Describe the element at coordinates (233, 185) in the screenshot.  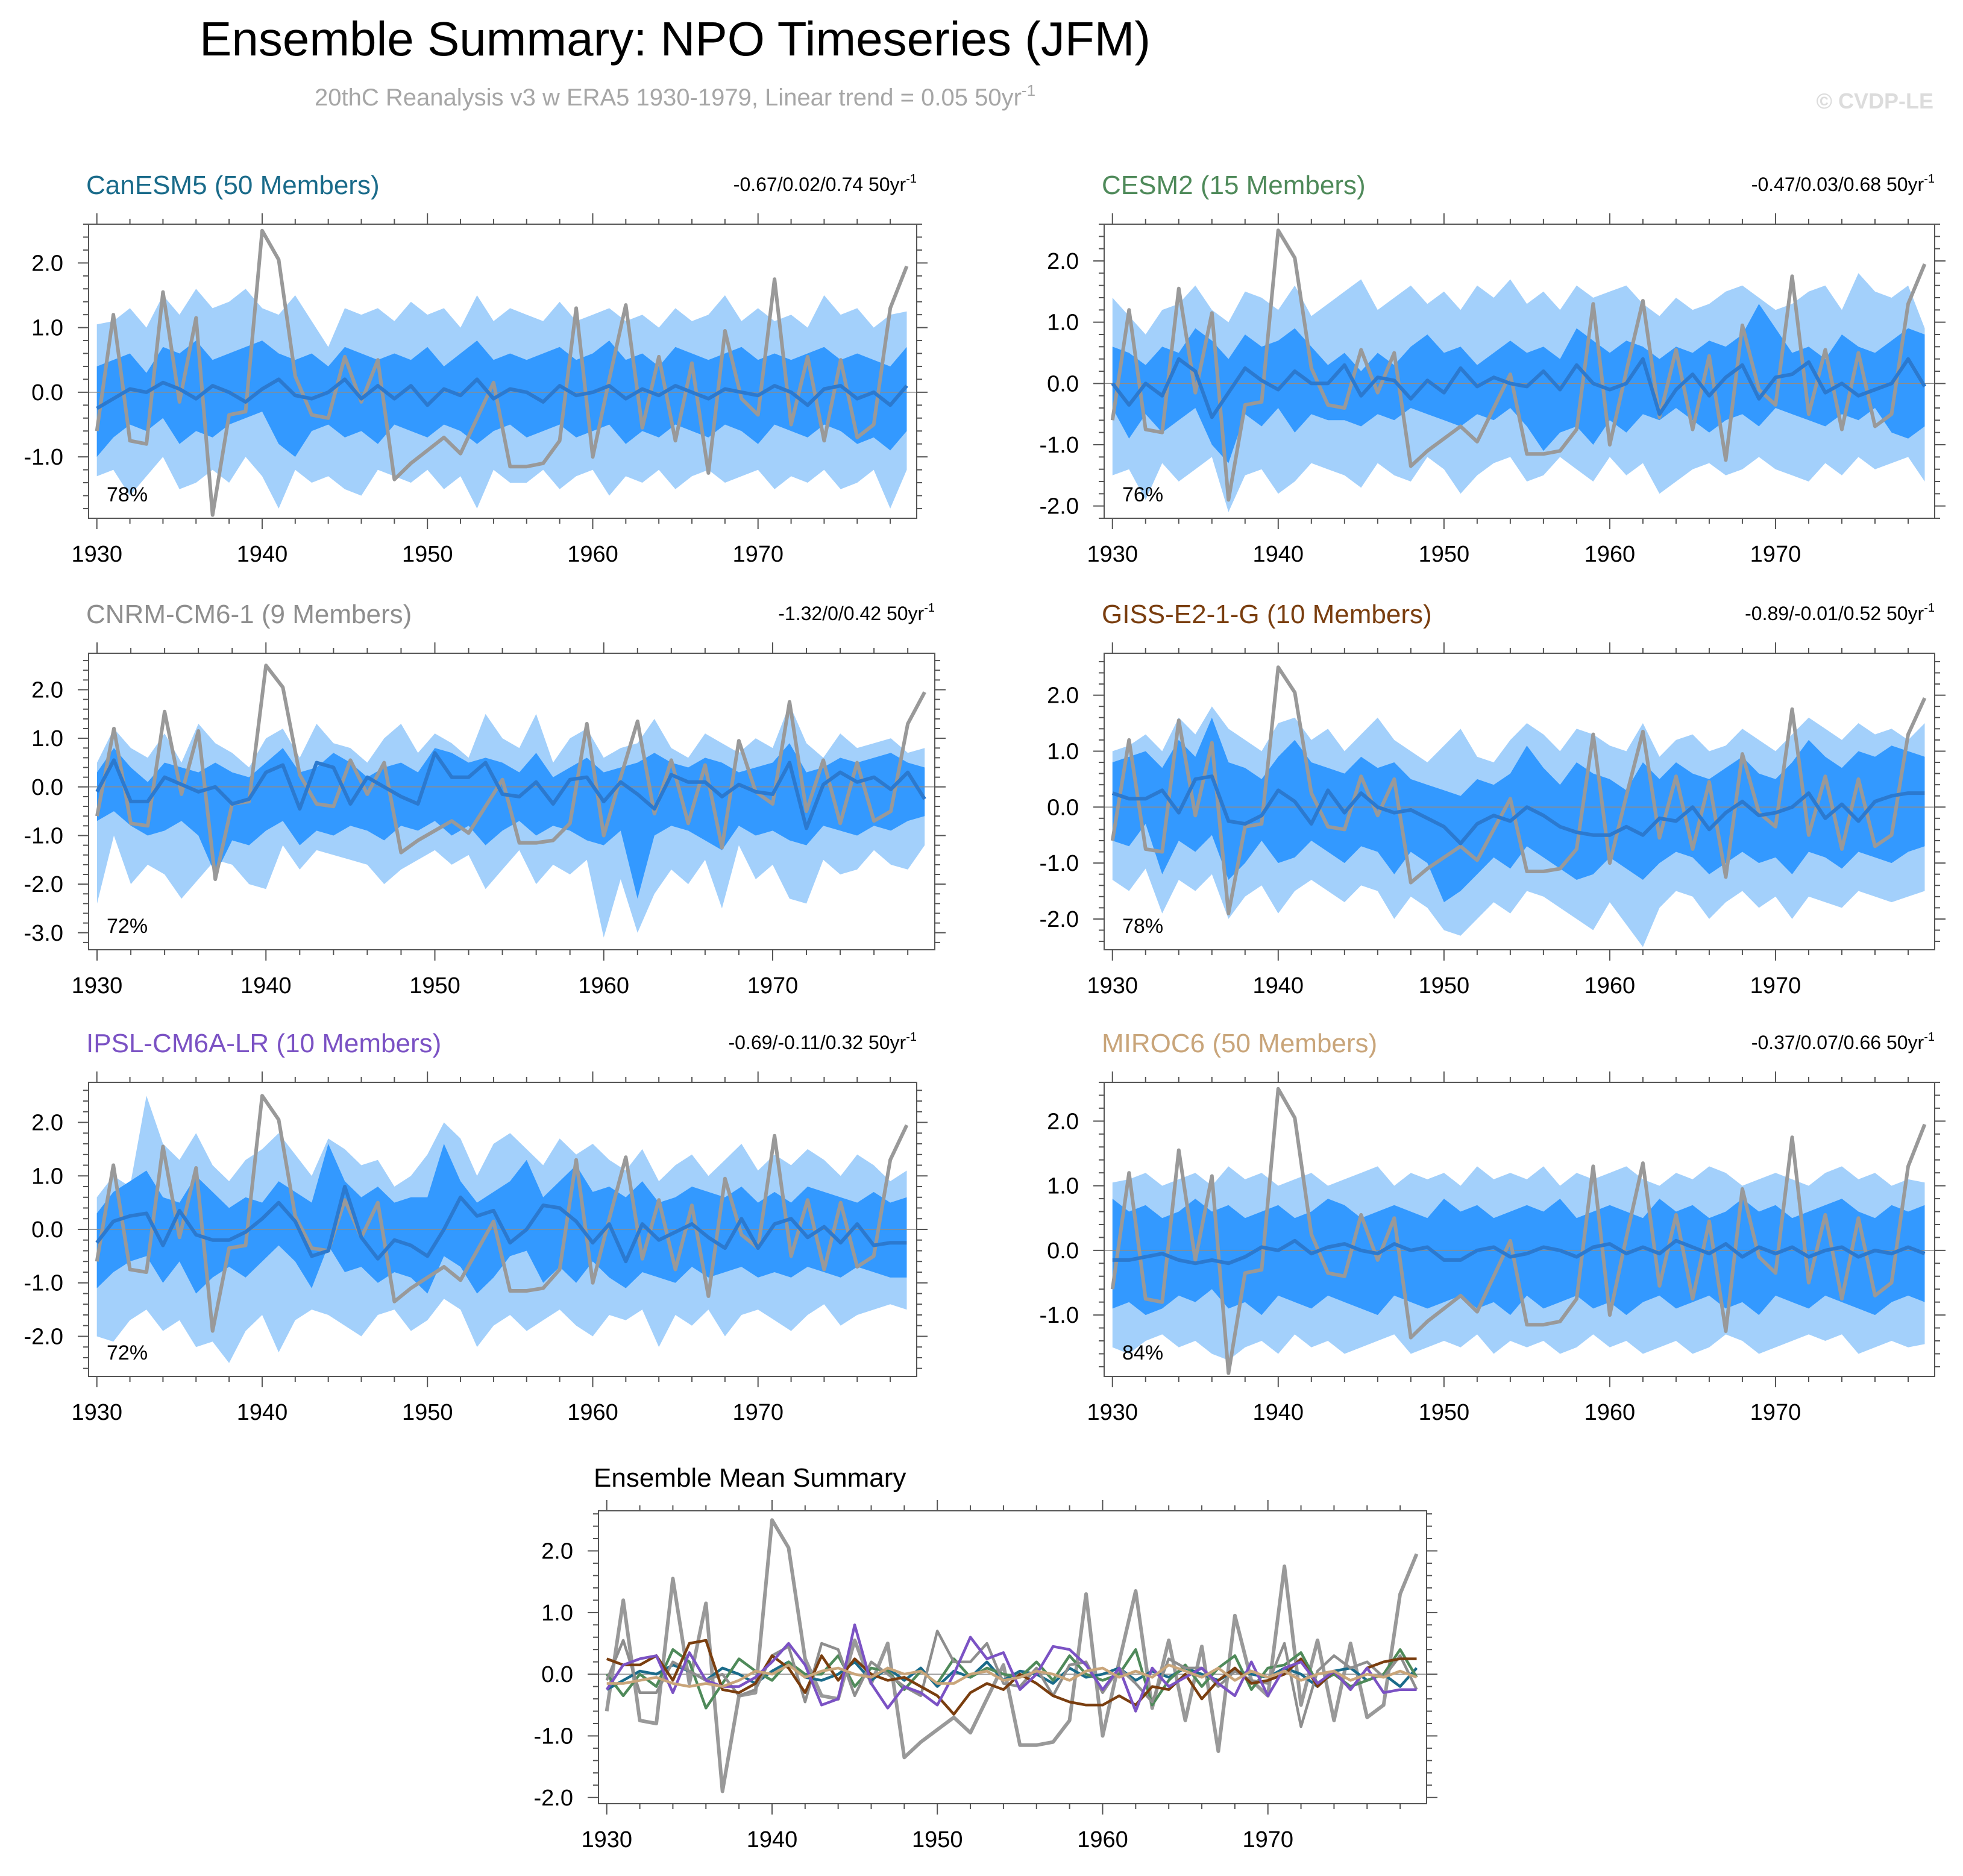
I see `panel-title: CanESM5 (50 Members)` at that location.